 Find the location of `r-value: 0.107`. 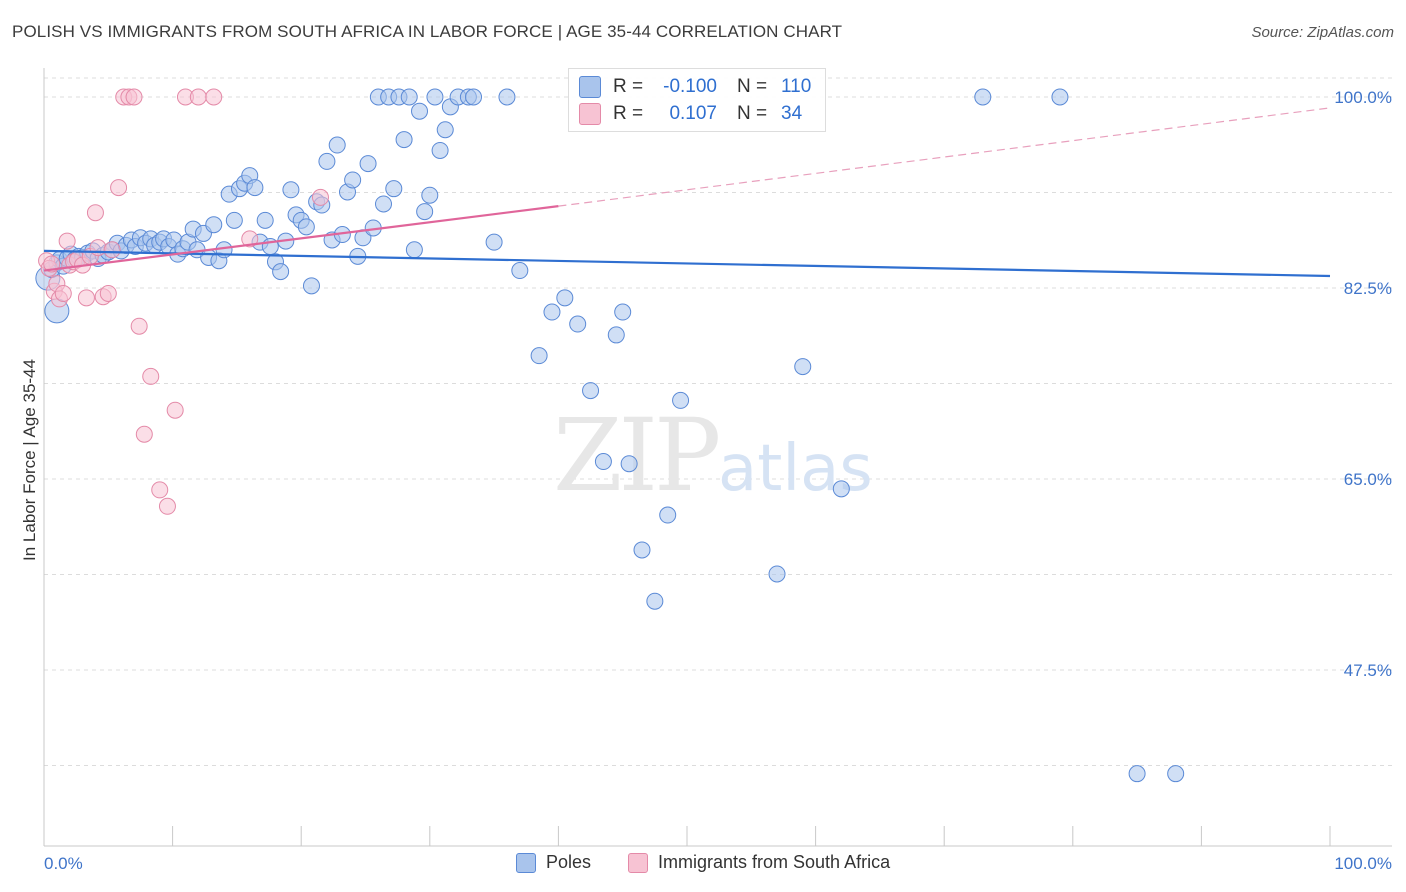

r-value: 0.107 is located at coordinates (693, 113).